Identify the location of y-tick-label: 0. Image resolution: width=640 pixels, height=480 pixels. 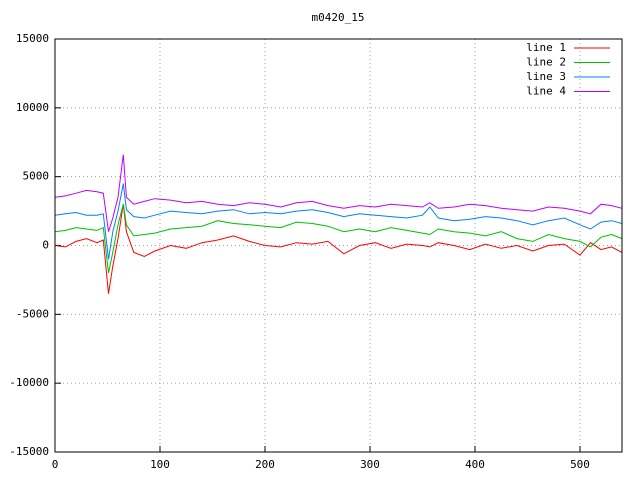
(45, 245).